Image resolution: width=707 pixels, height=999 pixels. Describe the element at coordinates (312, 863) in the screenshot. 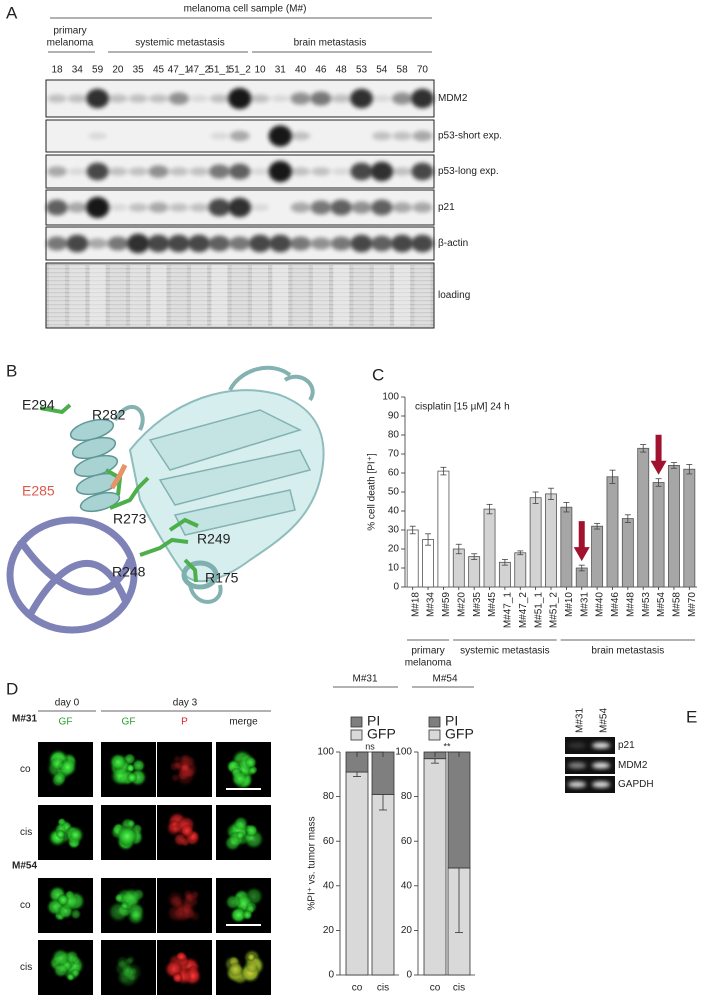

I see `y-axis-title: %PI⁺ vs. tumor mass` at that location.